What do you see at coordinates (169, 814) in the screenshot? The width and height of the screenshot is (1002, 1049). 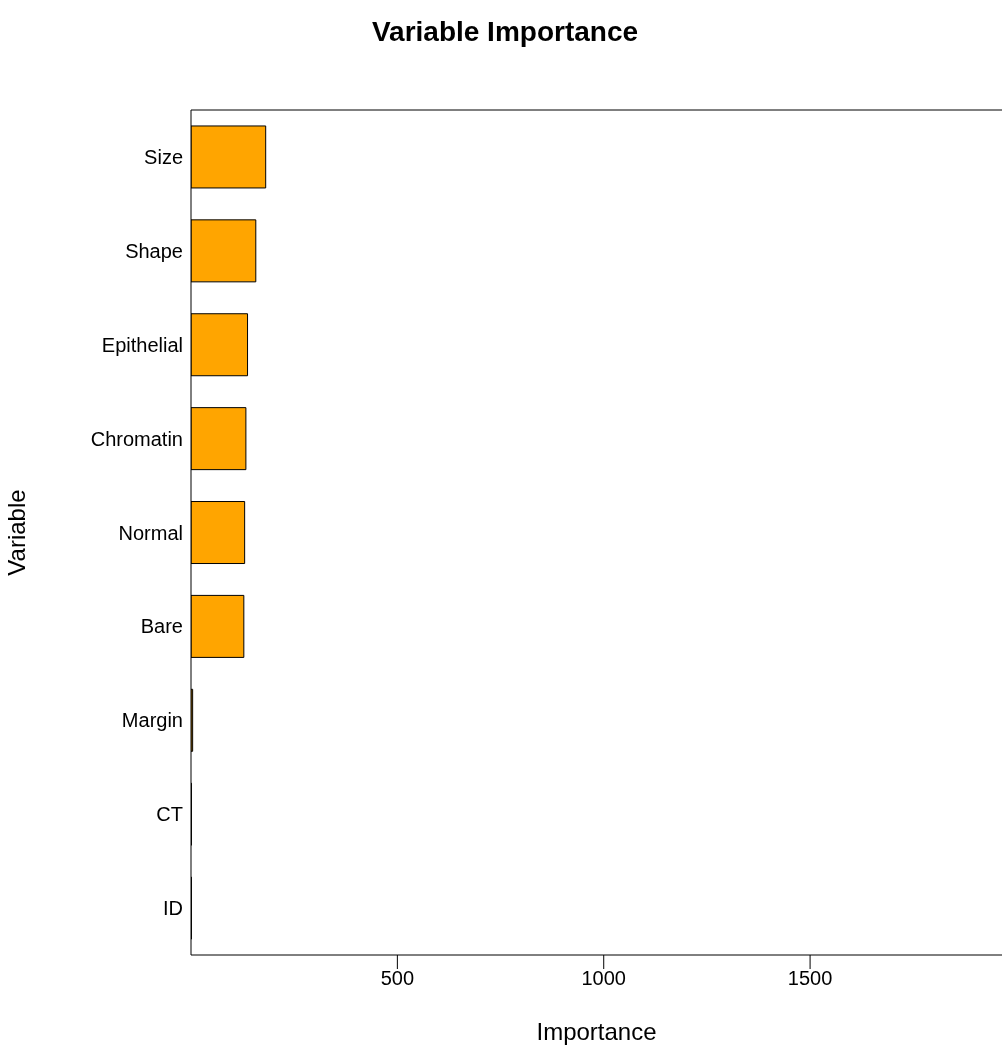 I see `y-tick-label: CT` at bounding box center [169, 814].